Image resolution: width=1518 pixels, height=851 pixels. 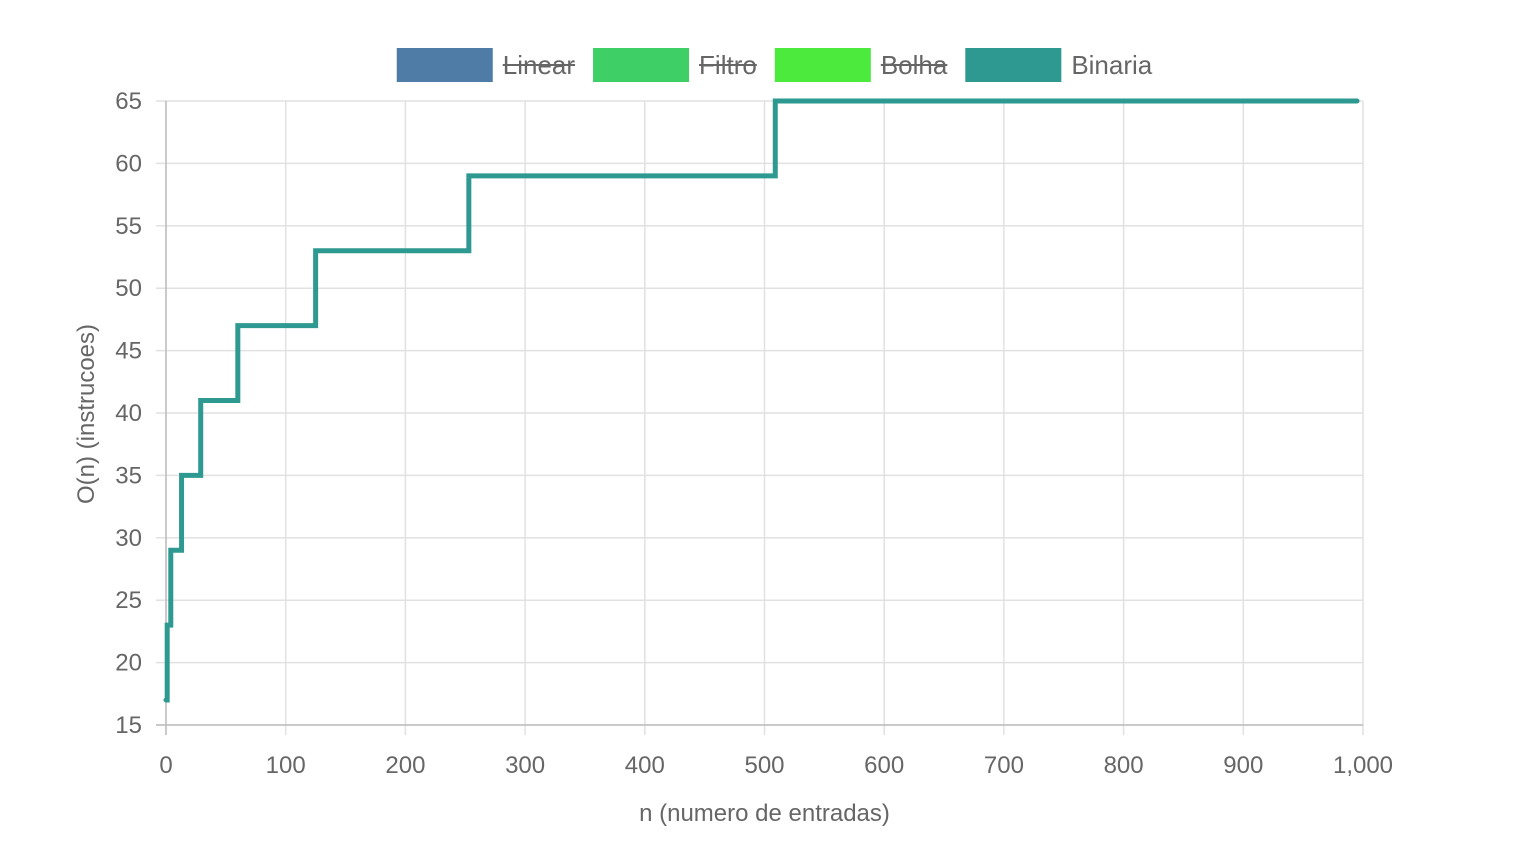 I want to click on y-tick-label: 60, so click(x=128, y=163).